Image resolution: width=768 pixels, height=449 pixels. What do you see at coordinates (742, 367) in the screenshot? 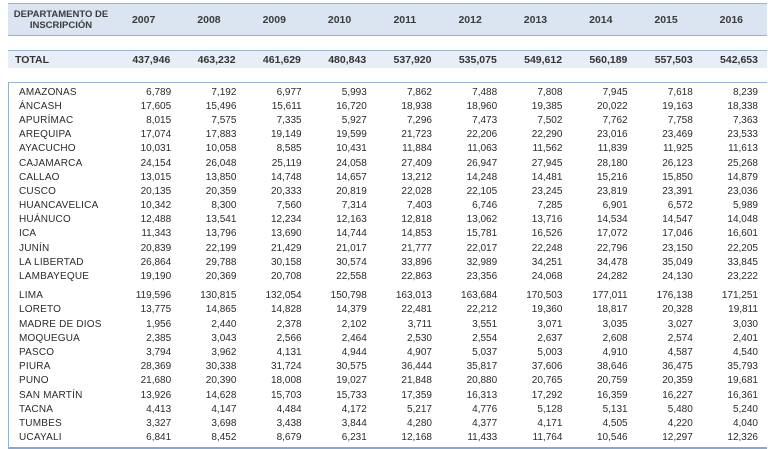
I see `value-cell: 35,793` at bounding box center [742, 367].